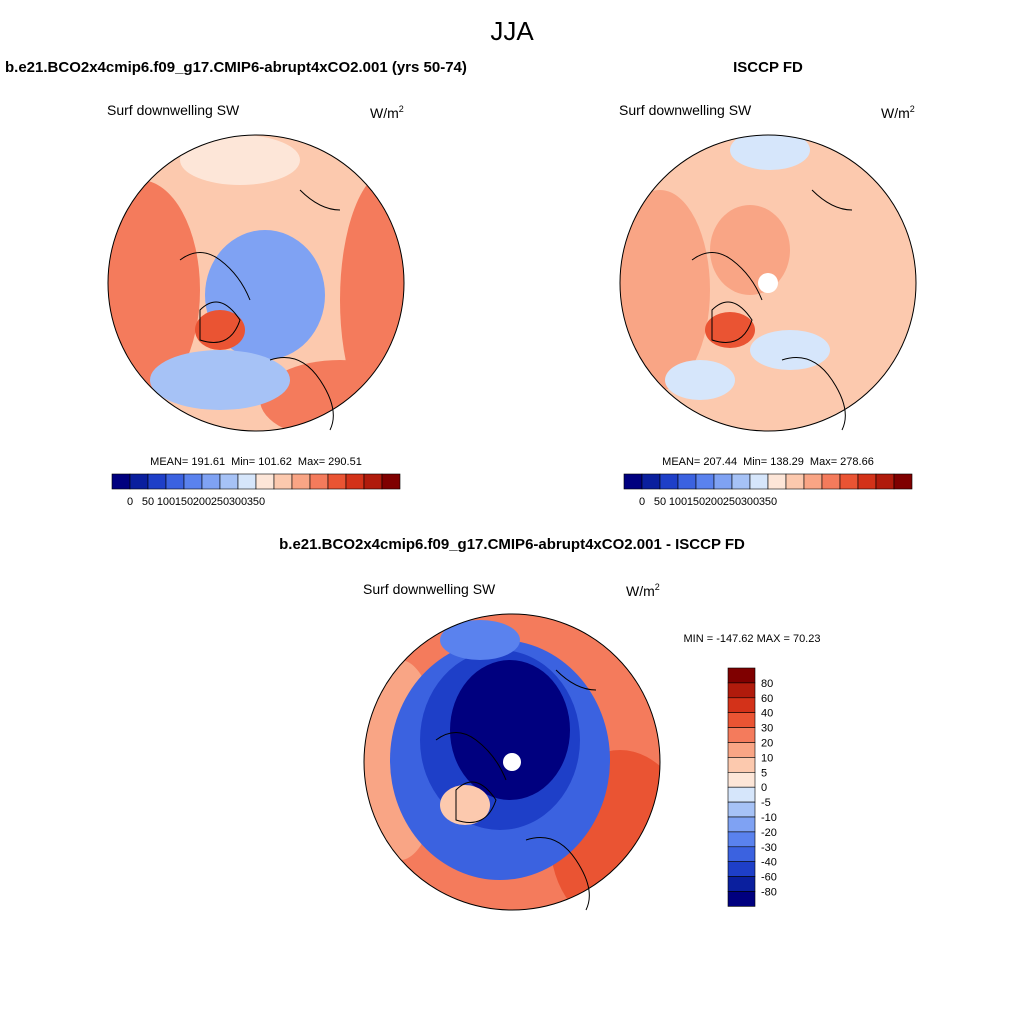 This screenshot has width=1024, height=1024. I want to click on stat: MEAN= 191.61, so click(187, 462).